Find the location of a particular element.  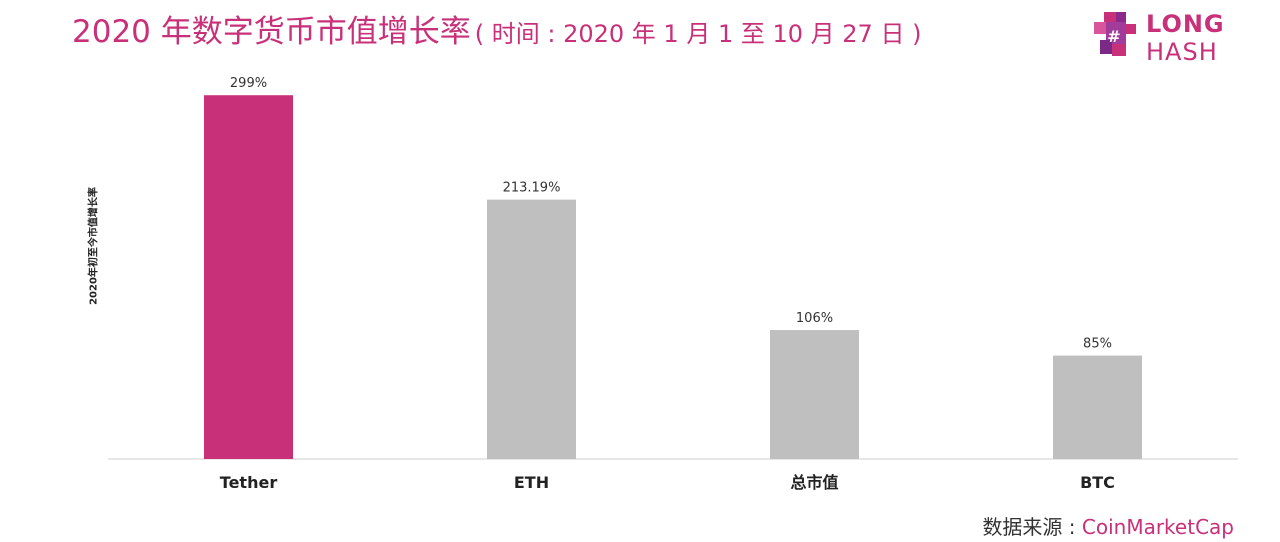

data-label-2: 106% is located at coordinates (814, 318).